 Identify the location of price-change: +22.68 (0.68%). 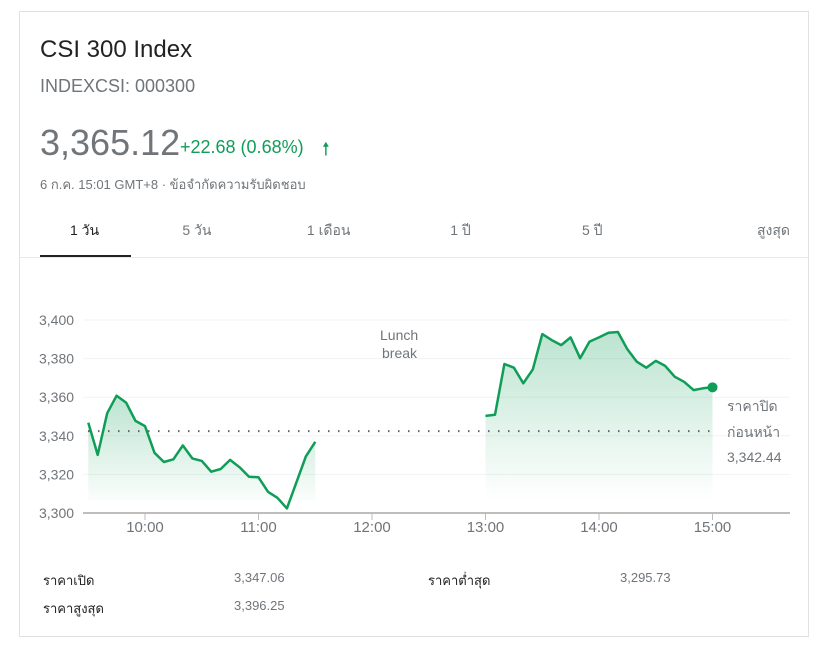
(242, 147).